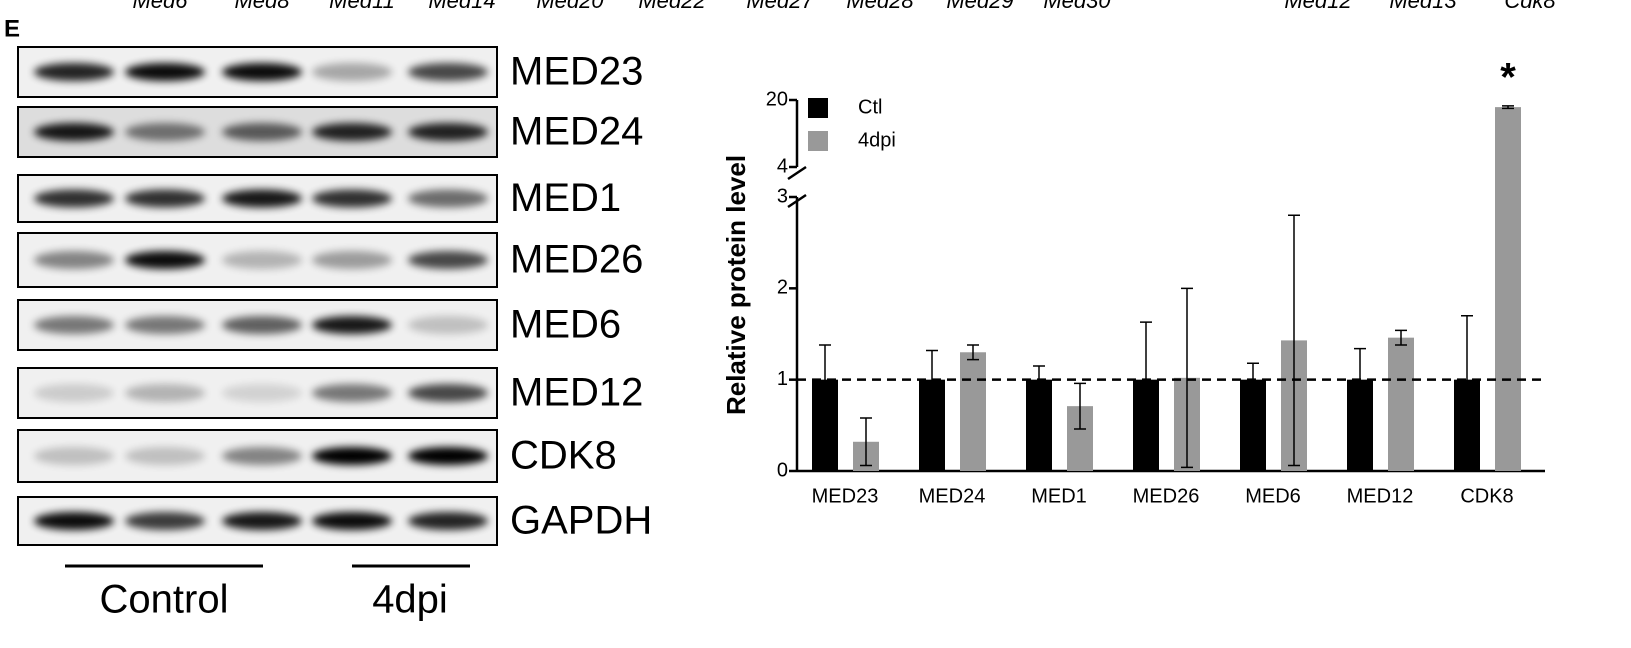  I want to click on gene-label: Med28, so click(880, 6).